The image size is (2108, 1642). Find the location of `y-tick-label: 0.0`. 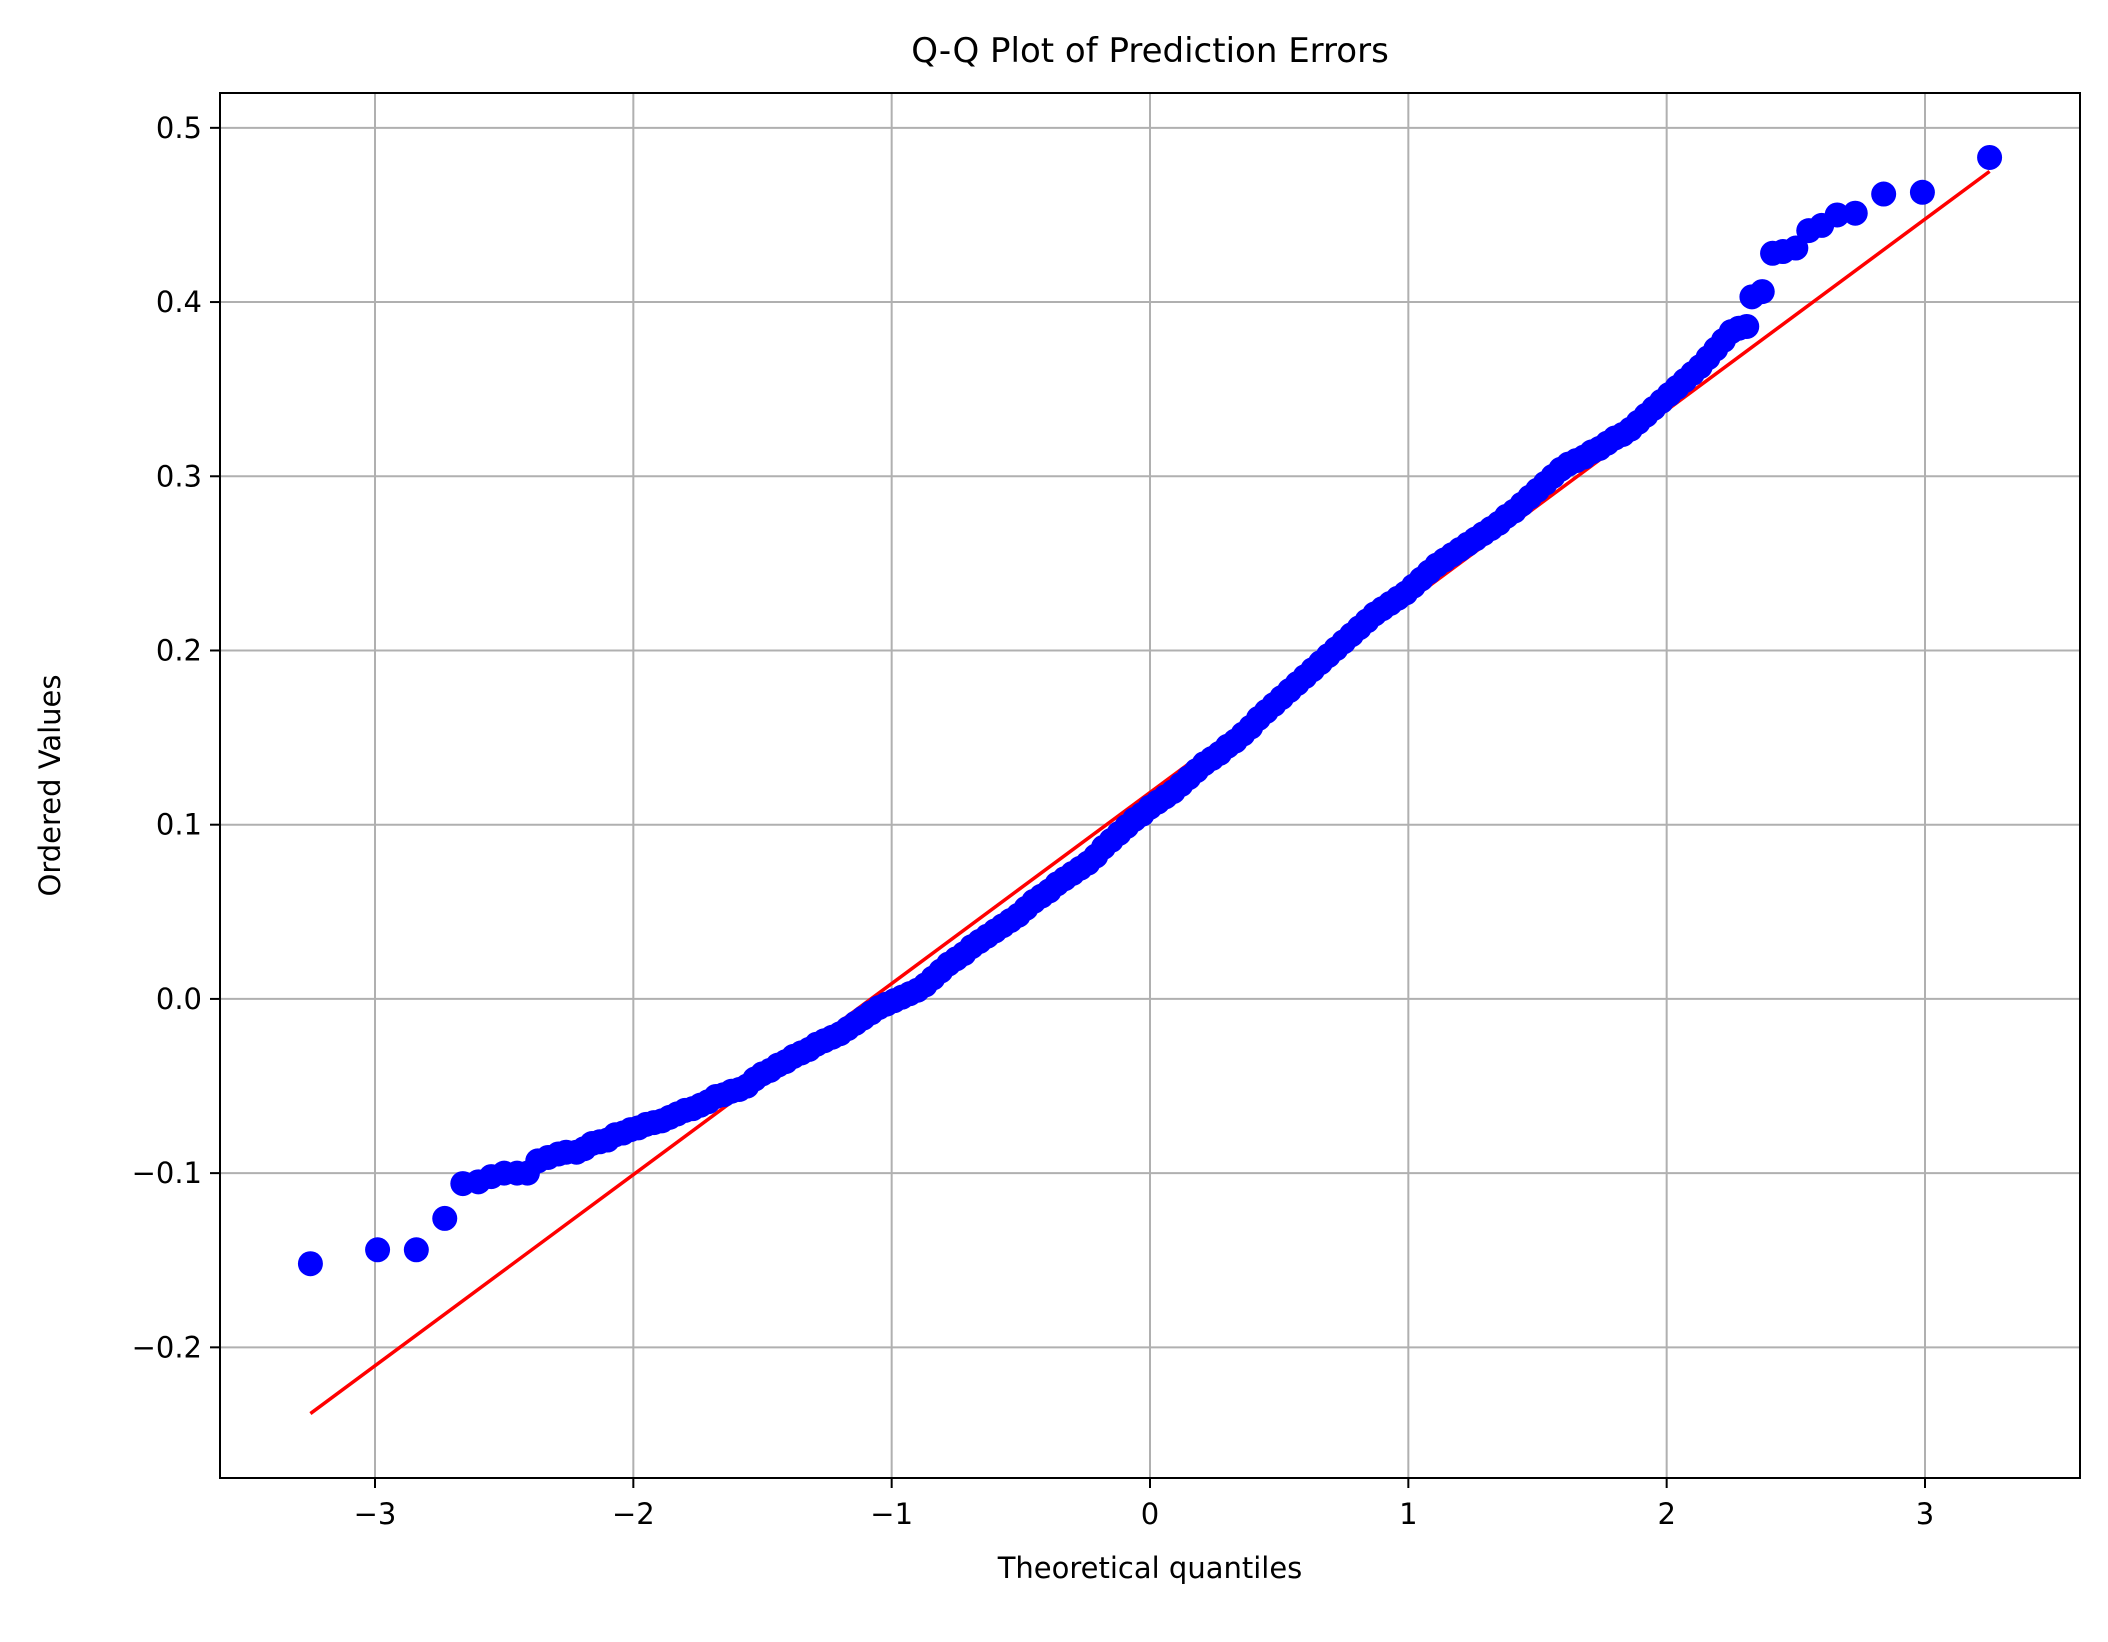

y-tick-label: 0.0 is located at coordinates (179, 999).